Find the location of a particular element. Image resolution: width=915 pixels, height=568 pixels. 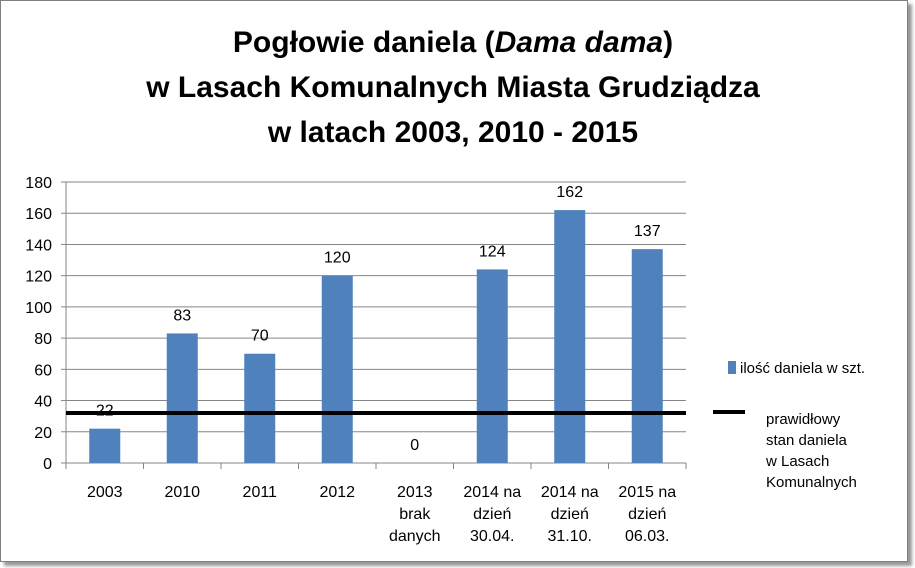

x-tick-label-5-1: dzień is located at coordinates (492, 514).